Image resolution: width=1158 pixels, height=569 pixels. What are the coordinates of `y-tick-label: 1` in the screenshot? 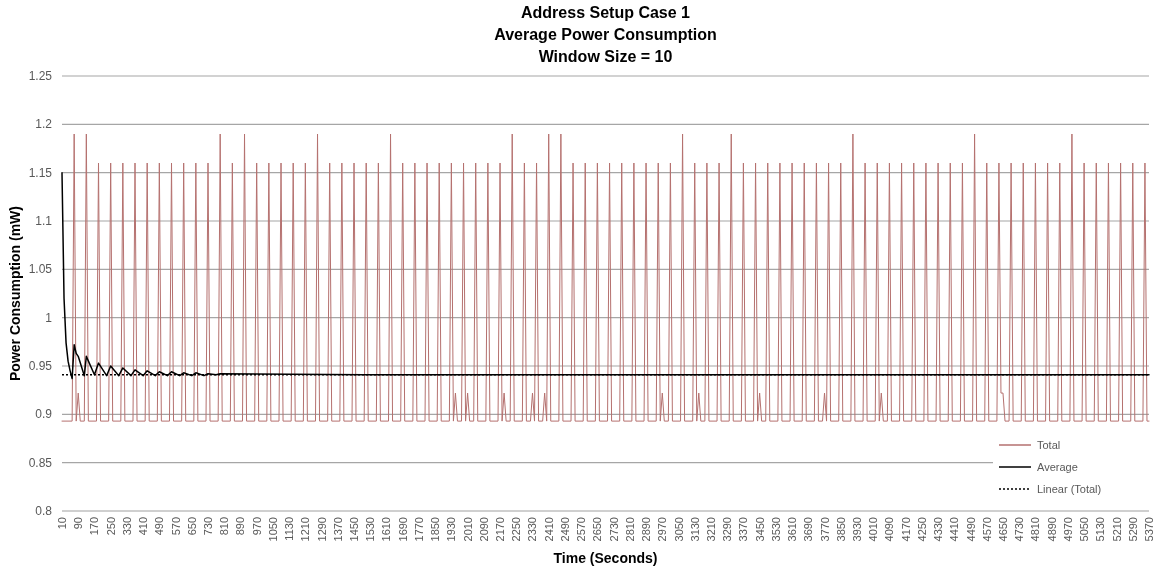 It's located at (49, 317).